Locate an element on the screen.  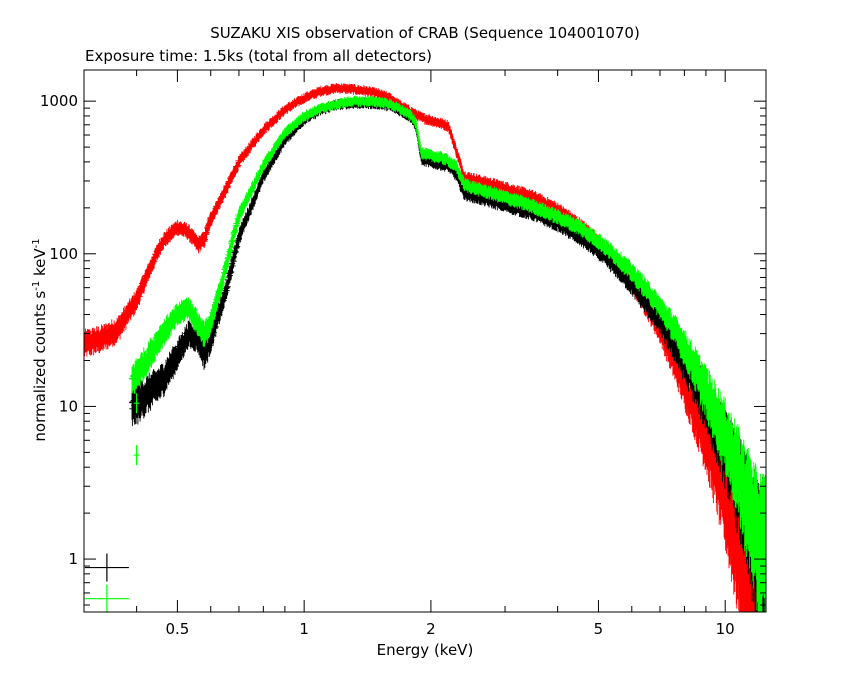
legend-markers is located at coordinates (106, 582).